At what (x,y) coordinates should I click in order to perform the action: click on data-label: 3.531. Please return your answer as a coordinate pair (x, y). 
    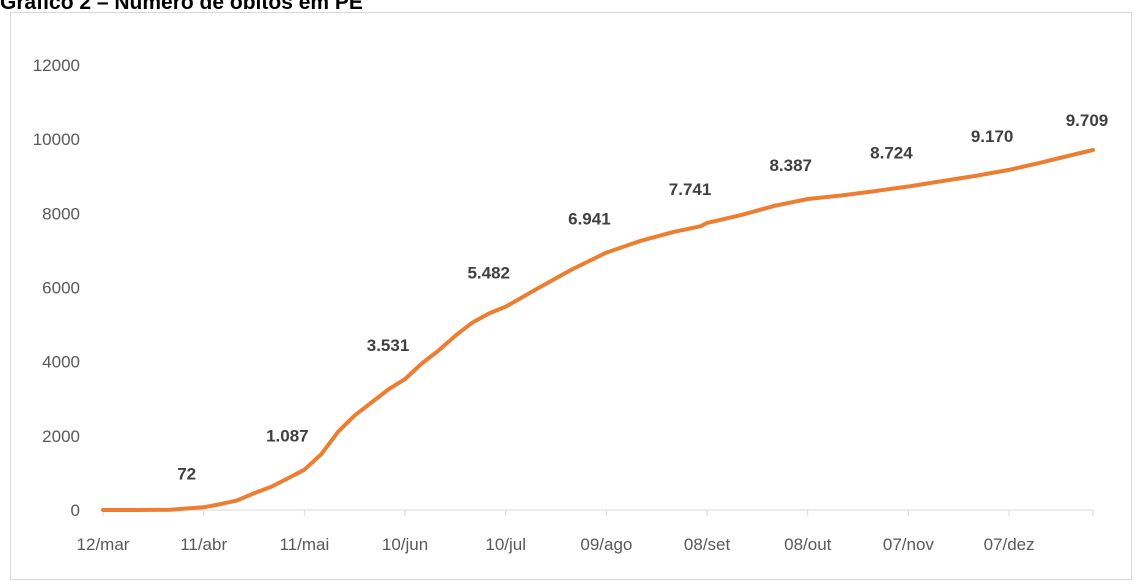
    Looking at the image, I should click on (388, 345).